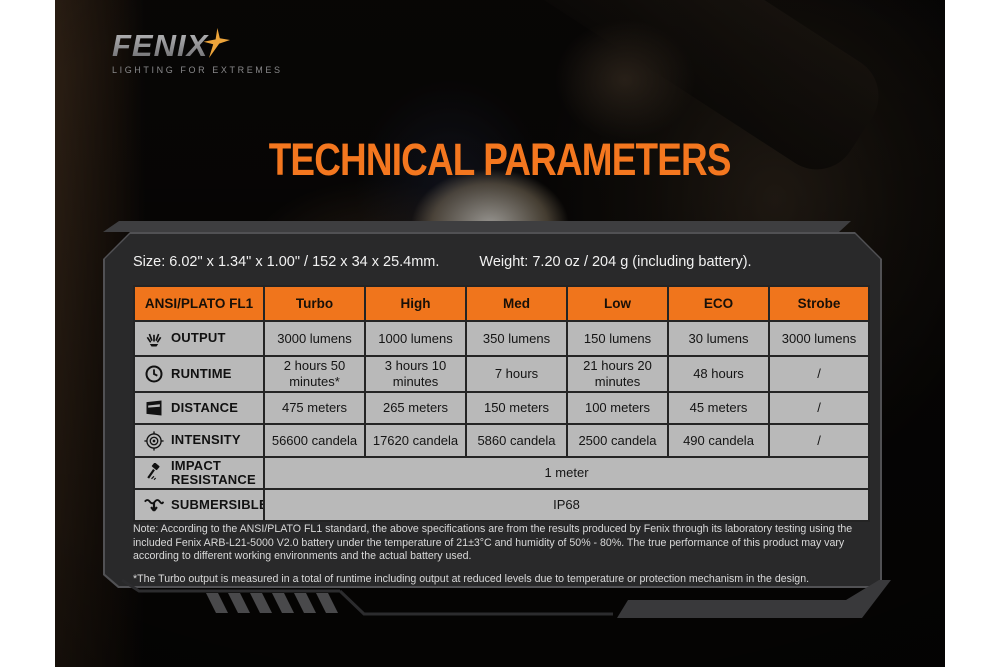  Describe the element at coordinates (477, 226) in the screenshot. I see `panel-top-accent-bar` at that location.